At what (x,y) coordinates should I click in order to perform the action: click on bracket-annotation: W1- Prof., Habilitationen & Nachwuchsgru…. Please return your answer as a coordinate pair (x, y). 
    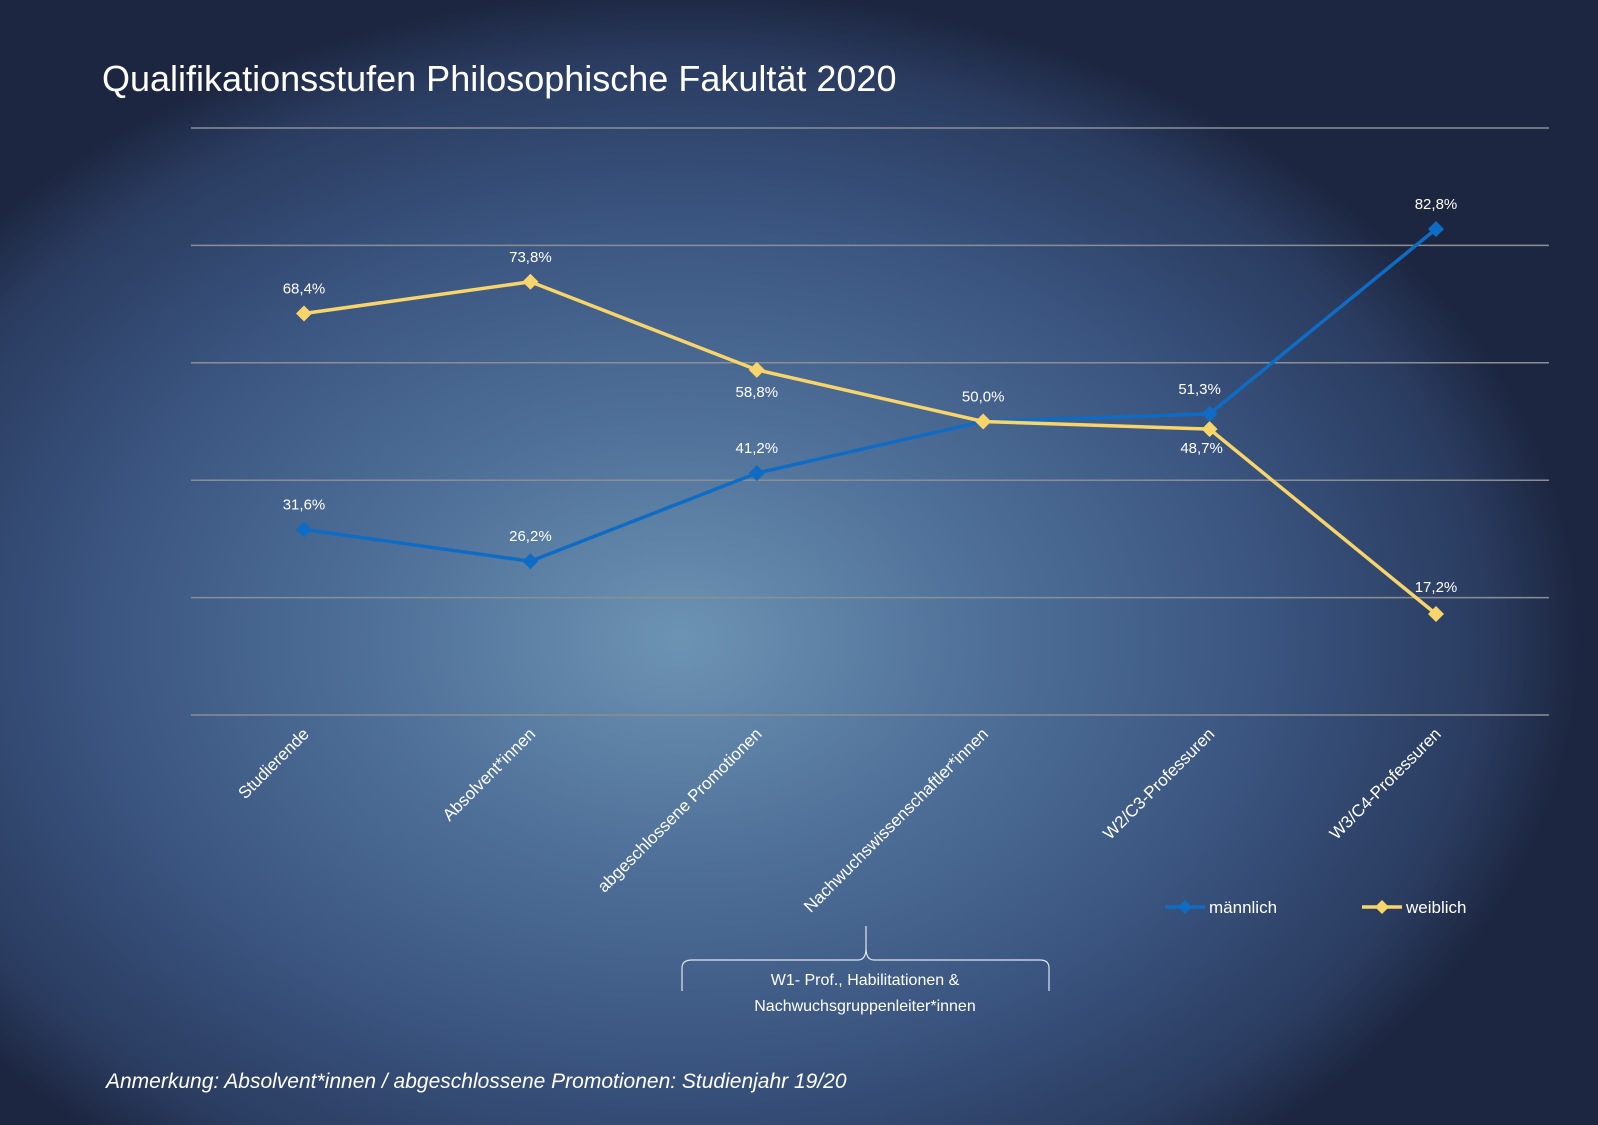
    Looking at the image, I should click on (865, 993).